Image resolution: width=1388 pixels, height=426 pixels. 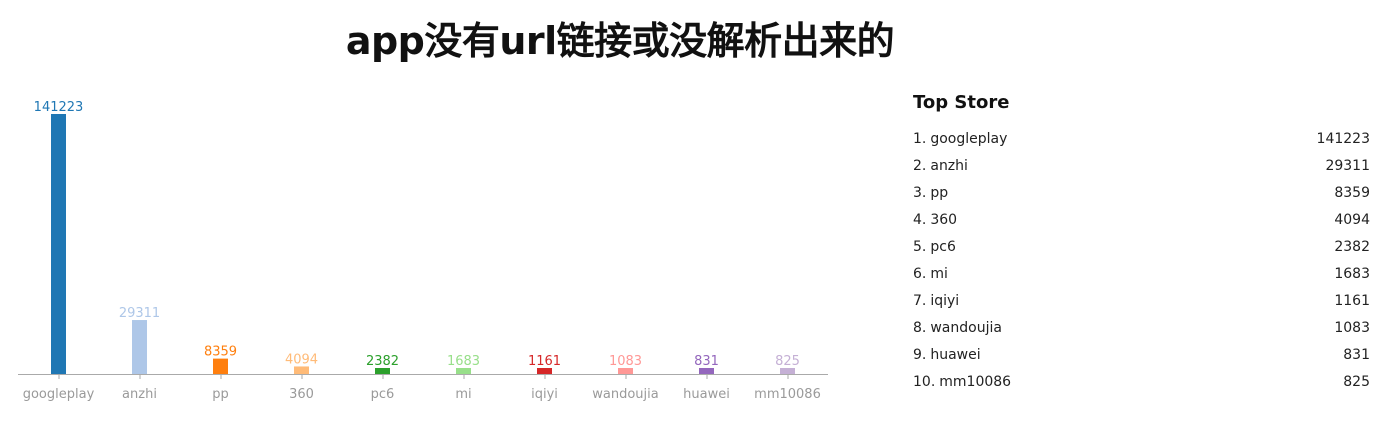 I want to click on x-tick-label: mm10086, so click(x=787, y=394).